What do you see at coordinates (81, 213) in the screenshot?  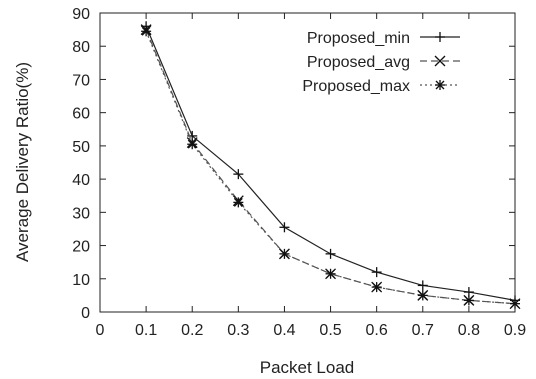 I see `y-tick-label: 30` at bounding box center [81, 213].